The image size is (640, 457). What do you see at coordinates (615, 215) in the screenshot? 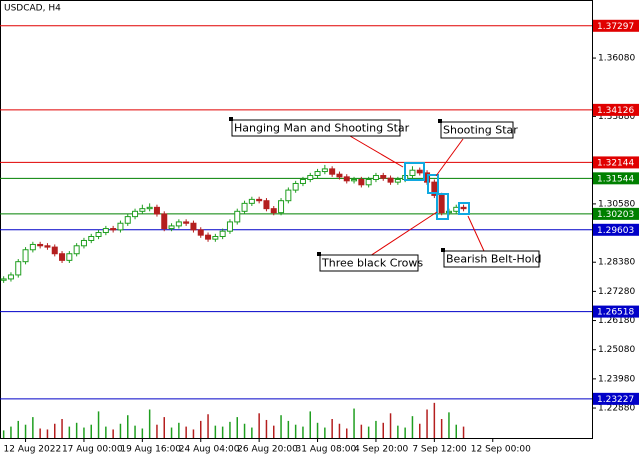
I see `level-label: 1.30203` at bounding box center [615, 215].